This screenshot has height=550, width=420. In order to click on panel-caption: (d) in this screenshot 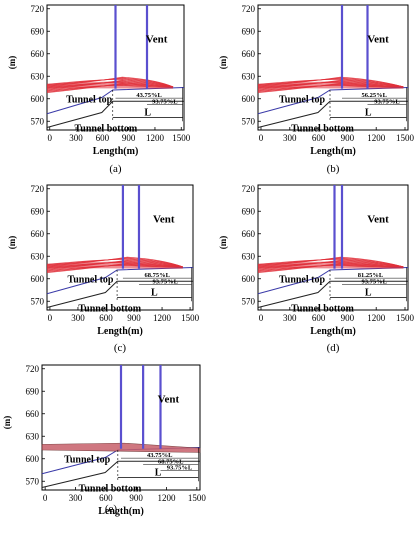, I will do `click(333, 348)`.